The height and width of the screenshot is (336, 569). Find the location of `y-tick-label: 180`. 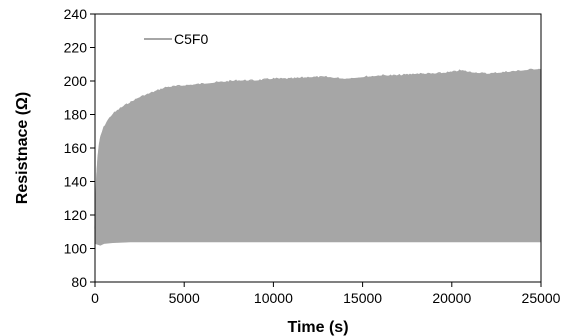

y-tick-label: 180 is located at coordinates (76, 115).